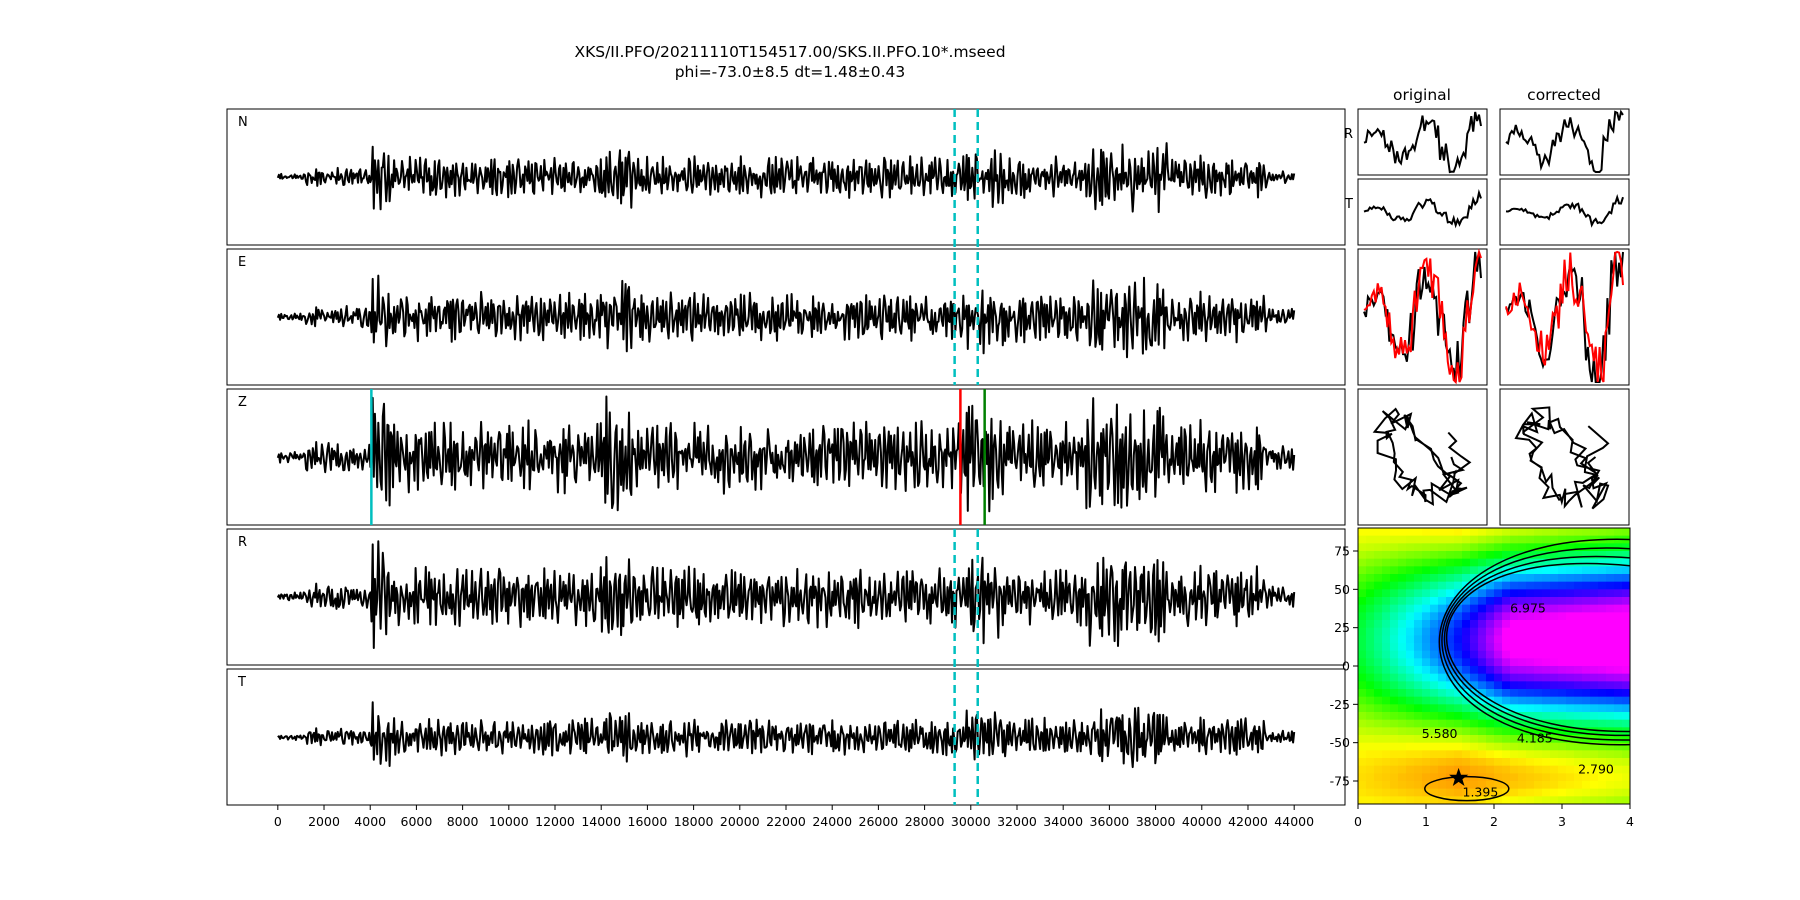 The height and width of the screenshot is (900, 1800). Describe the element at coordinates (1346, 666) in the screenshot. I see `grid-y-tick-label: 0` at that location.